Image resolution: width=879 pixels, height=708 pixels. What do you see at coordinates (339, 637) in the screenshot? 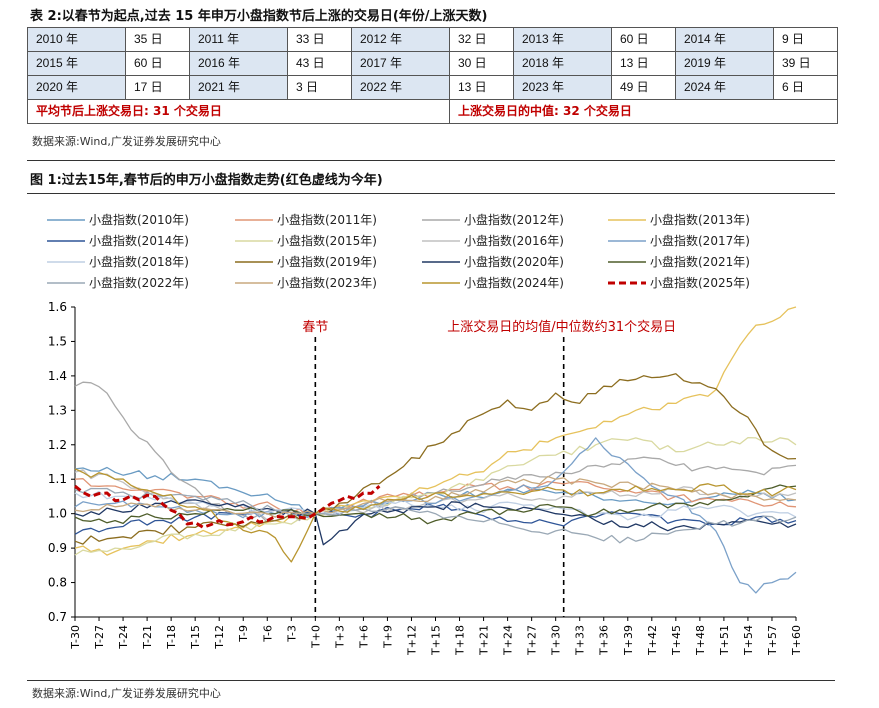
I see `x-tick-label: T+3` at bounding box center [339, 637].